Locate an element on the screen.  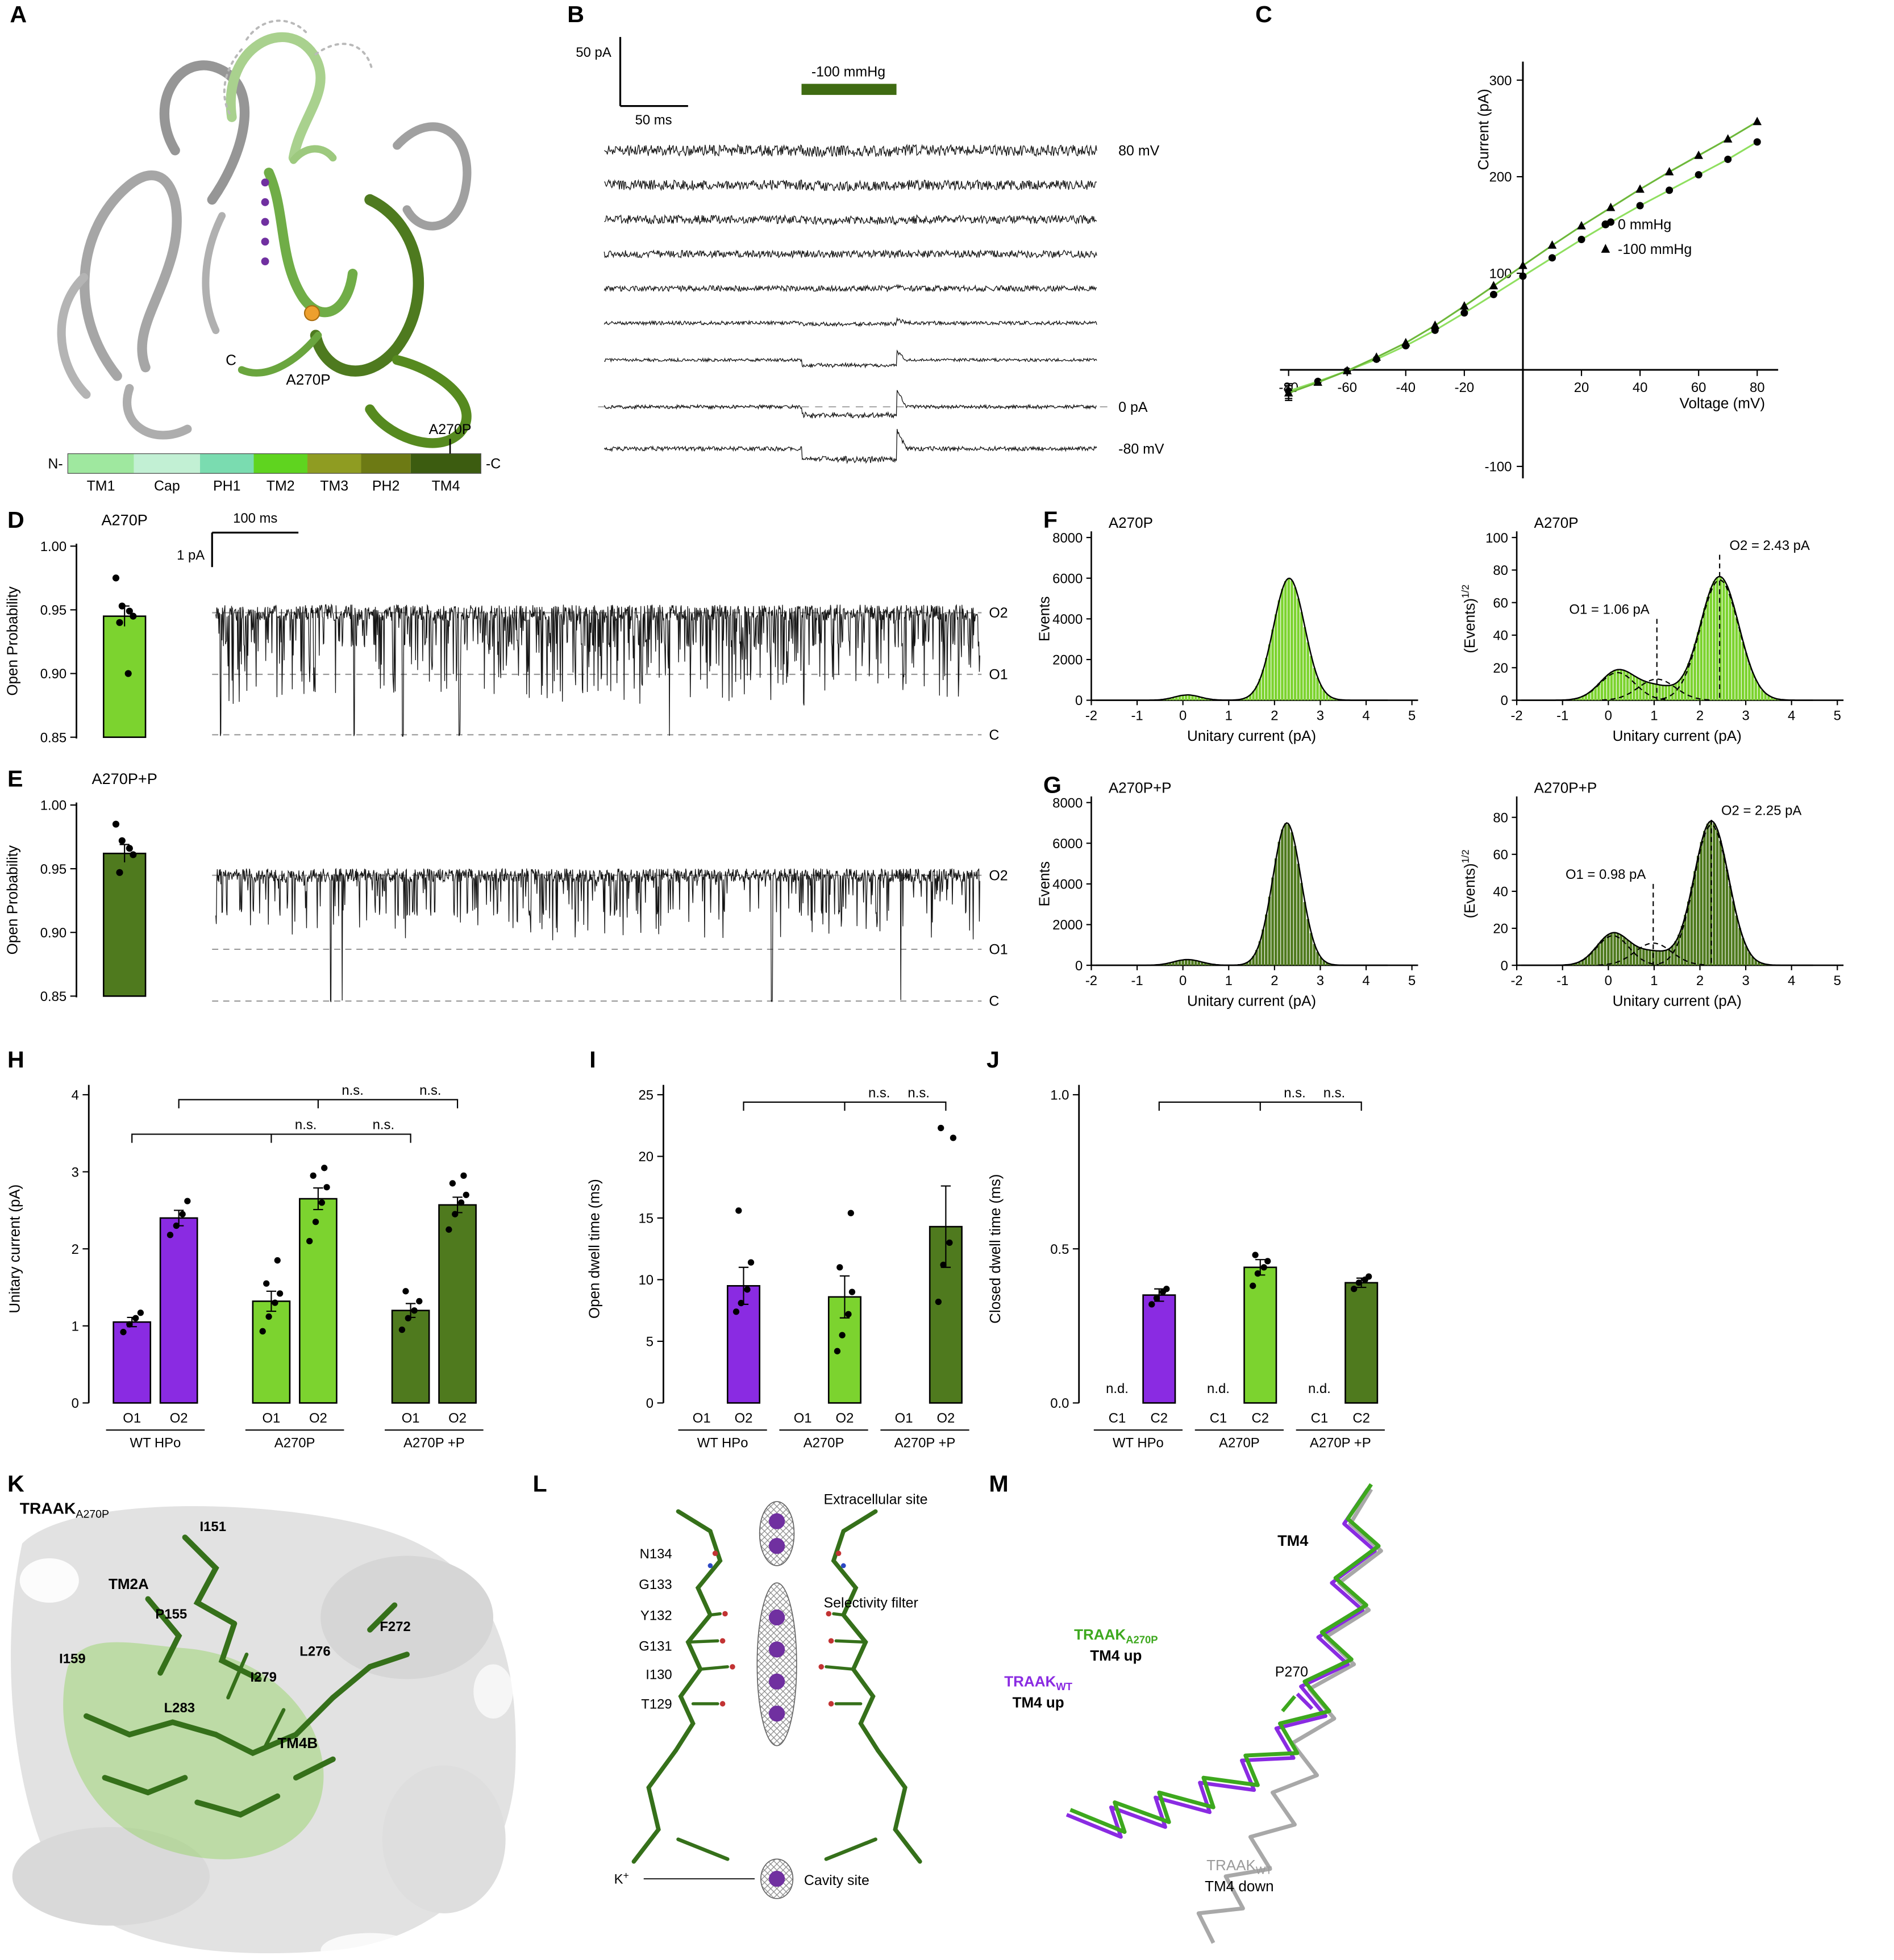
component-fit-curve is located at coordinates (1611, 950).